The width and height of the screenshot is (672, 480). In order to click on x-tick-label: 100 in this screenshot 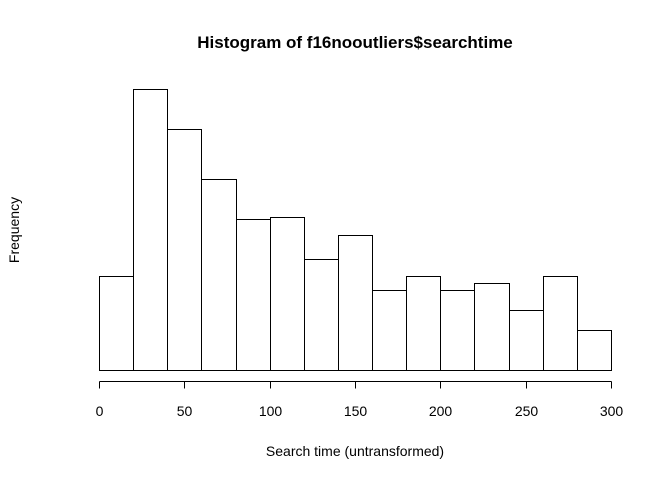, I will do `click(271, 411)`.